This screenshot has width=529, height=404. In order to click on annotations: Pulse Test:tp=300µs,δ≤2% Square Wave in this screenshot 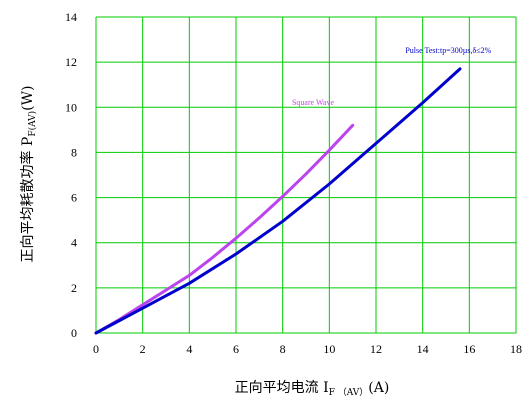, I will do `click(392, 76)`.